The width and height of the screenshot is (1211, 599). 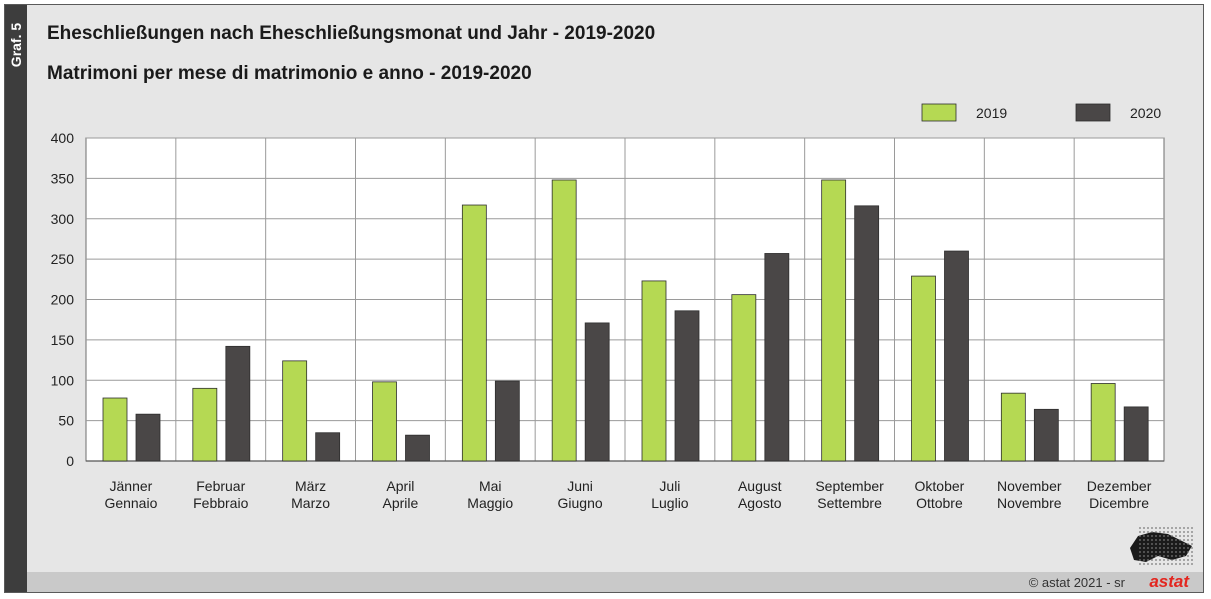 What do you see at coordinates (1093, 112) in the screenshot?
I see `legend-swatch-2020` at bounding box center [1093, 112].